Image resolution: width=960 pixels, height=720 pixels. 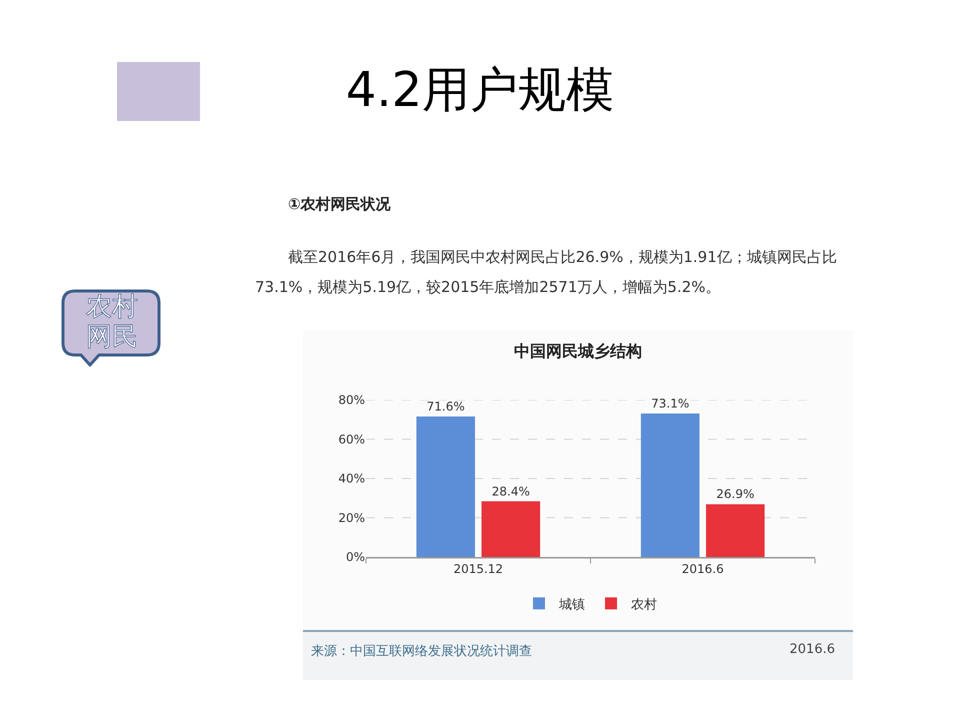 What do you see at coordinates (670, 403) in the screenshot?
I see `data-label: 73.1%` at bounding box center [670, 403].